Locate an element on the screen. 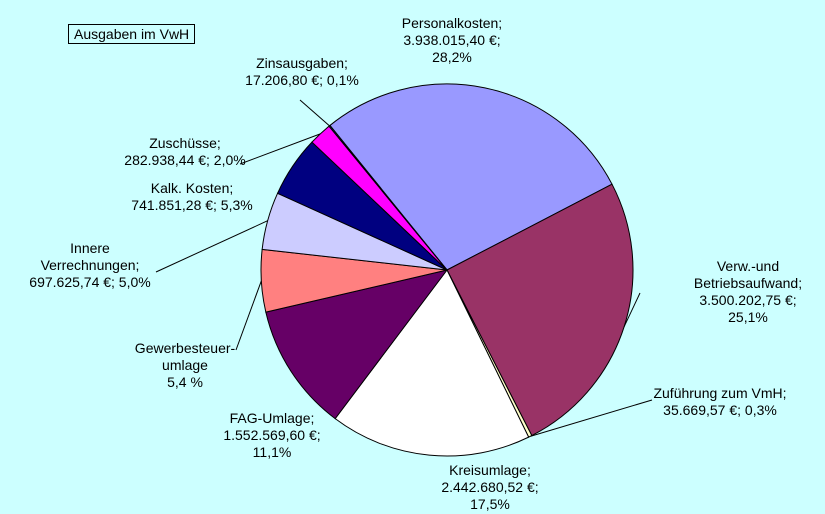  category-label: Zuführung zum VmH; is located at coordinates (720, 393).